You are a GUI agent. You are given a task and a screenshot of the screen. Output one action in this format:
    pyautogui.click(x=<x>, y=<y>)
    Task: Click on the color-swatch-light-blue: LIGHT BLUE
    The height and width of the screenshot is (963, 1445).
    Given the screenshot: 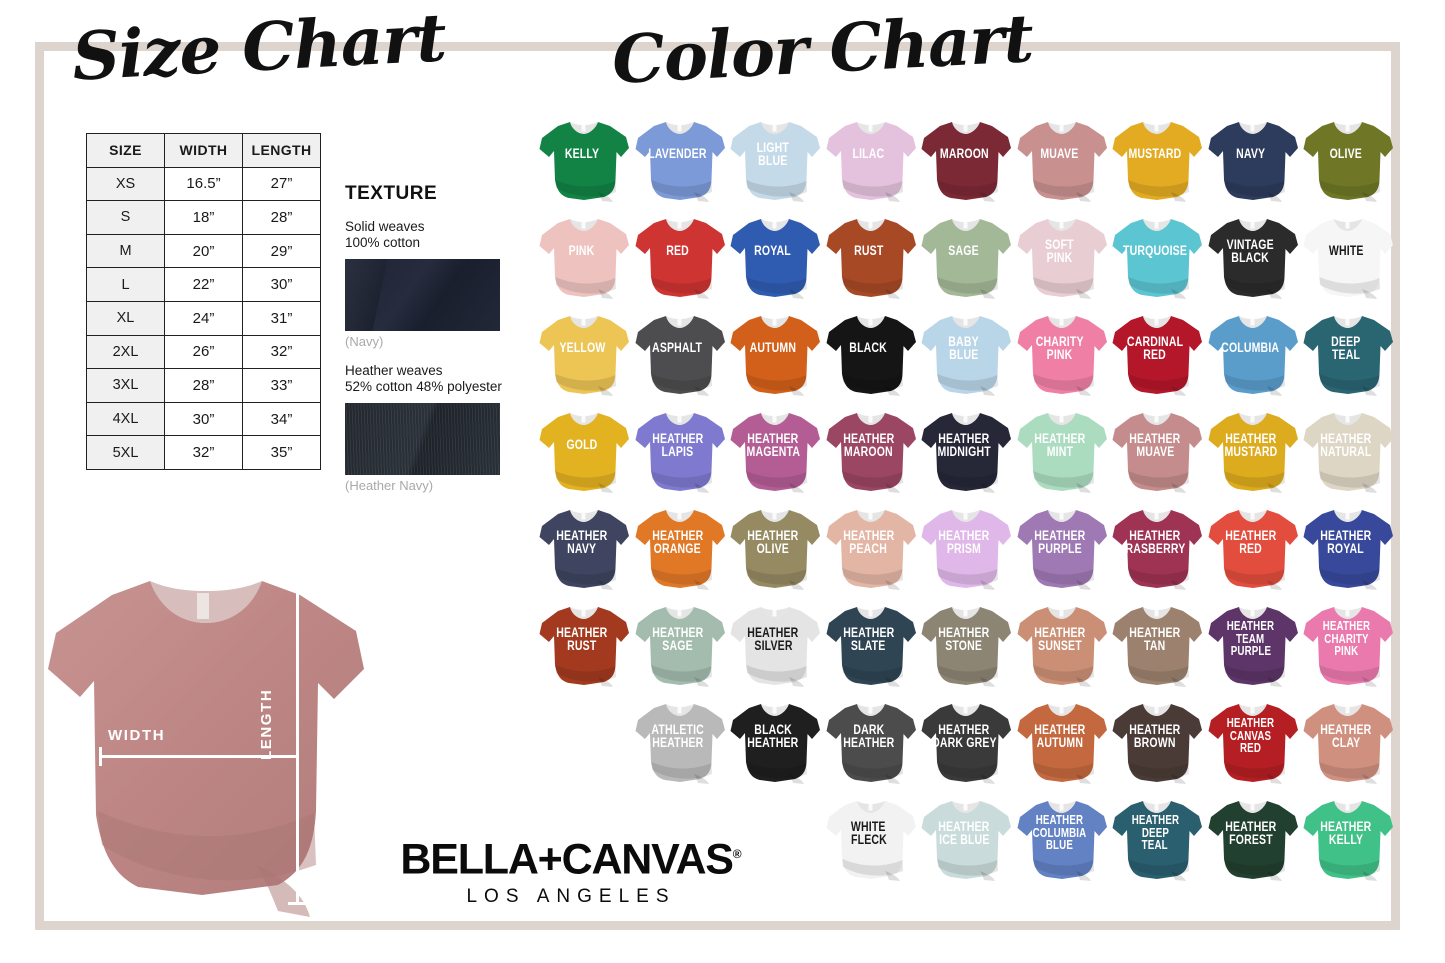 What is the action you would take?
    pyautogui.click(x=775, y=160)
    